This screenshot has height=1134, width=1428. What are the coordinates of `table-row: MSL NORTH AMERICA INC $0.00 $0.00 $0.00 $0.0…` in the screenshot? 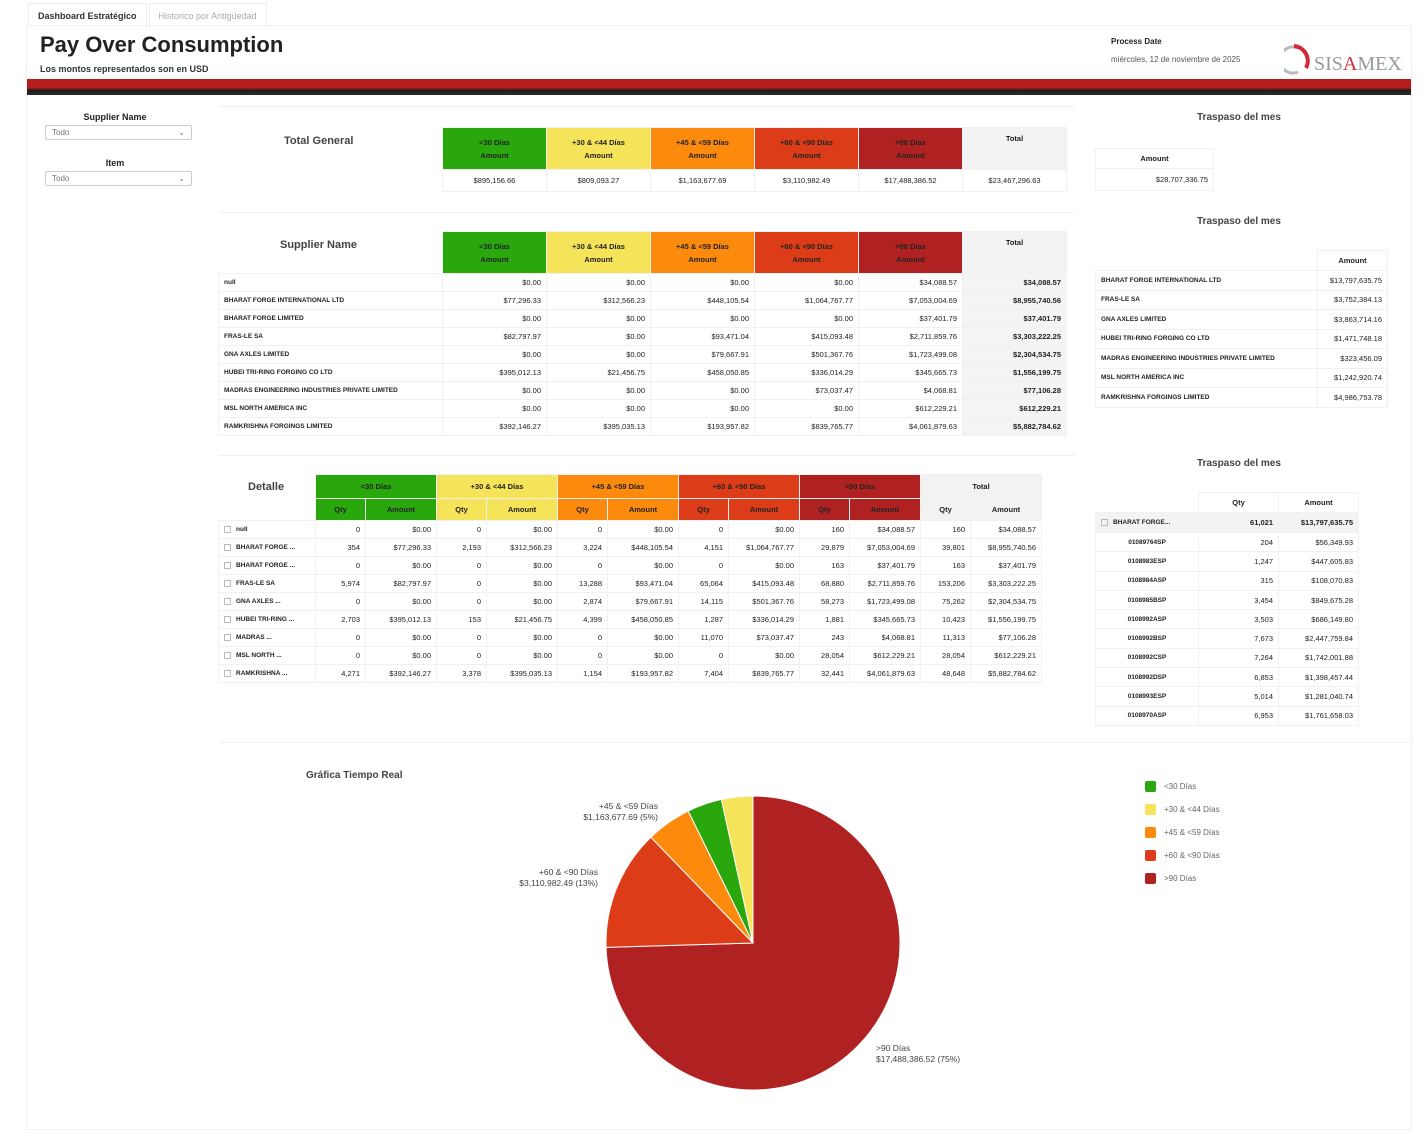 It's located at (642, 408).